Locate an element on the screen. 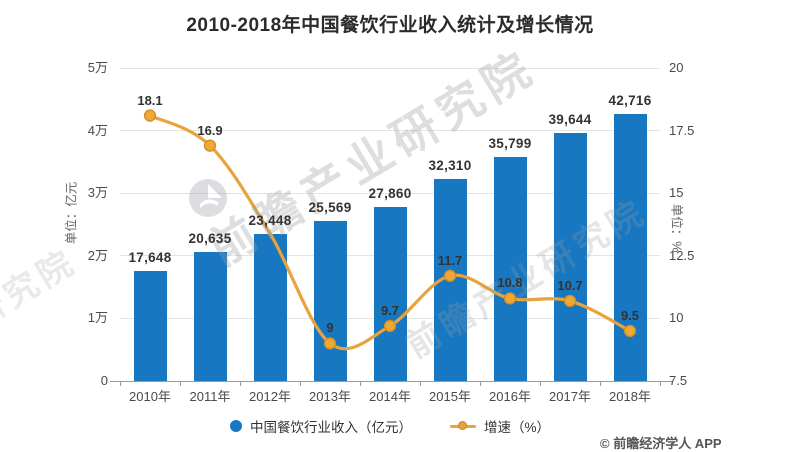 Image resolution: width=790 pixels, height=452 pixels. right-axis-tick-label: 15 is located at coordinates (676, 193).